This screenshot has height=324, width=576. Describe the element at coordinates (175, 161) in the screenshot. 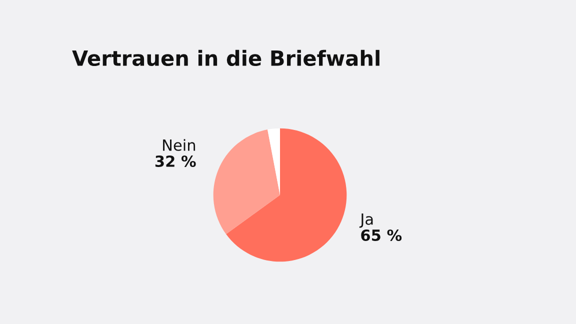

I see `data-label: 32 %` at that location.